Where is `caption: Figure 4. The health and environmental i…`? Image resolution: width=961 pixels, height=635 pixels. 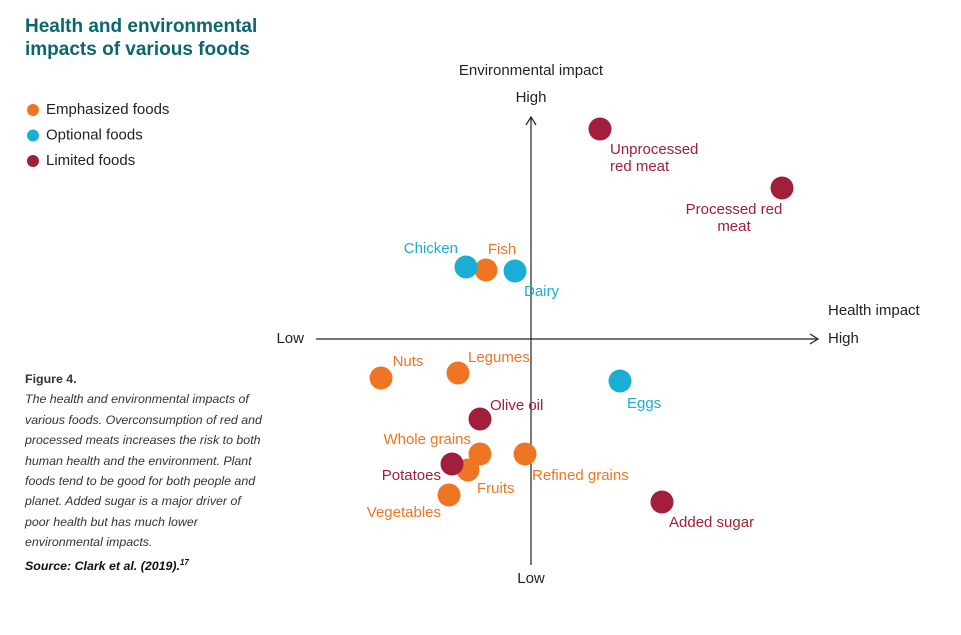 caption: Figure 4. The health and environmental i… is located at coordinates (144, 472).